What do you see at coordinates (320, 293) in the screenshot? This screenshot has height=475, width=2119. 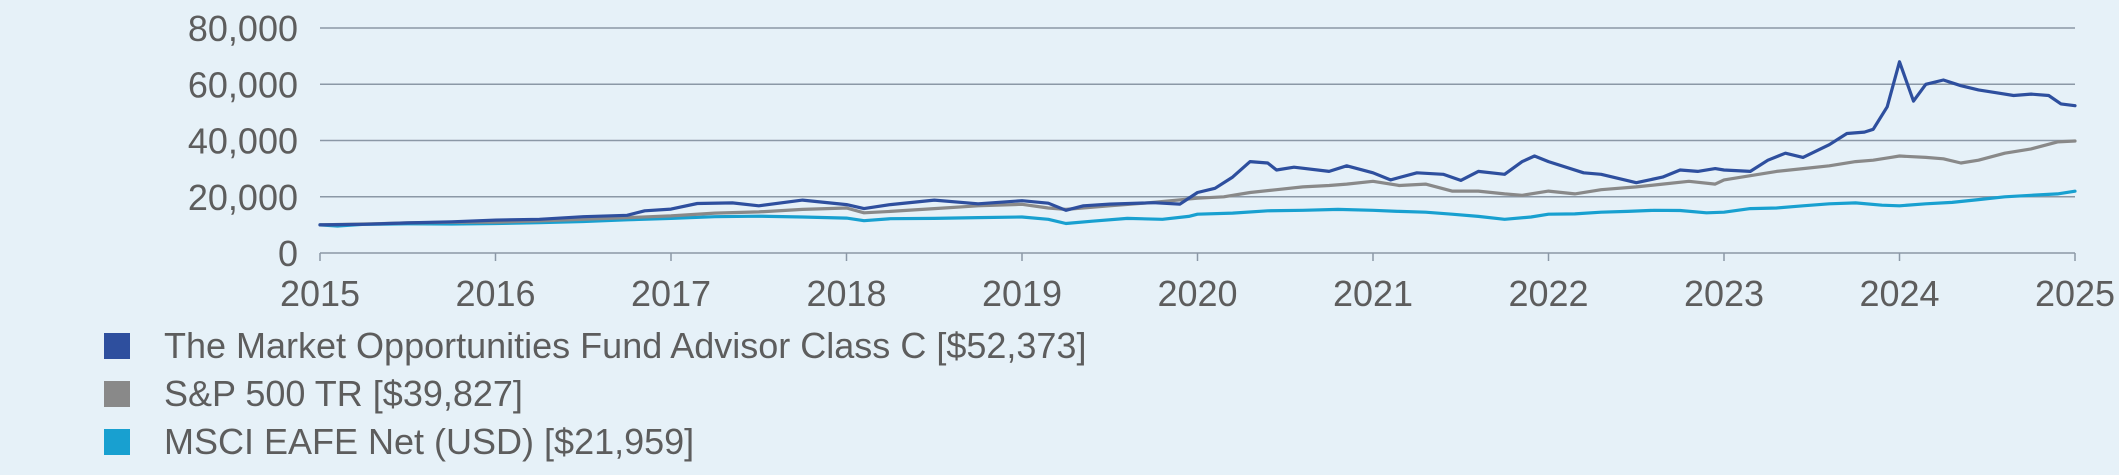 I see `x-tick-label: 2015` at bounding box center [320, 293].